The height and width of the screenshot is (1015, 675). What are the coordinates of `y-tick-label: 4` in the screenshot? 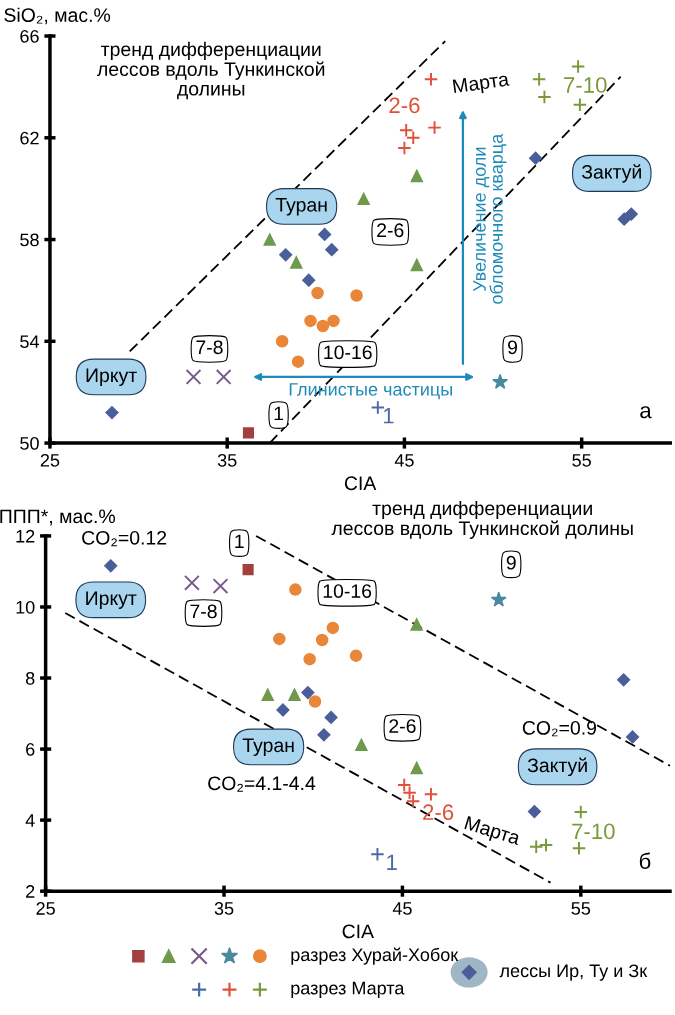 It's located at (30, 820).